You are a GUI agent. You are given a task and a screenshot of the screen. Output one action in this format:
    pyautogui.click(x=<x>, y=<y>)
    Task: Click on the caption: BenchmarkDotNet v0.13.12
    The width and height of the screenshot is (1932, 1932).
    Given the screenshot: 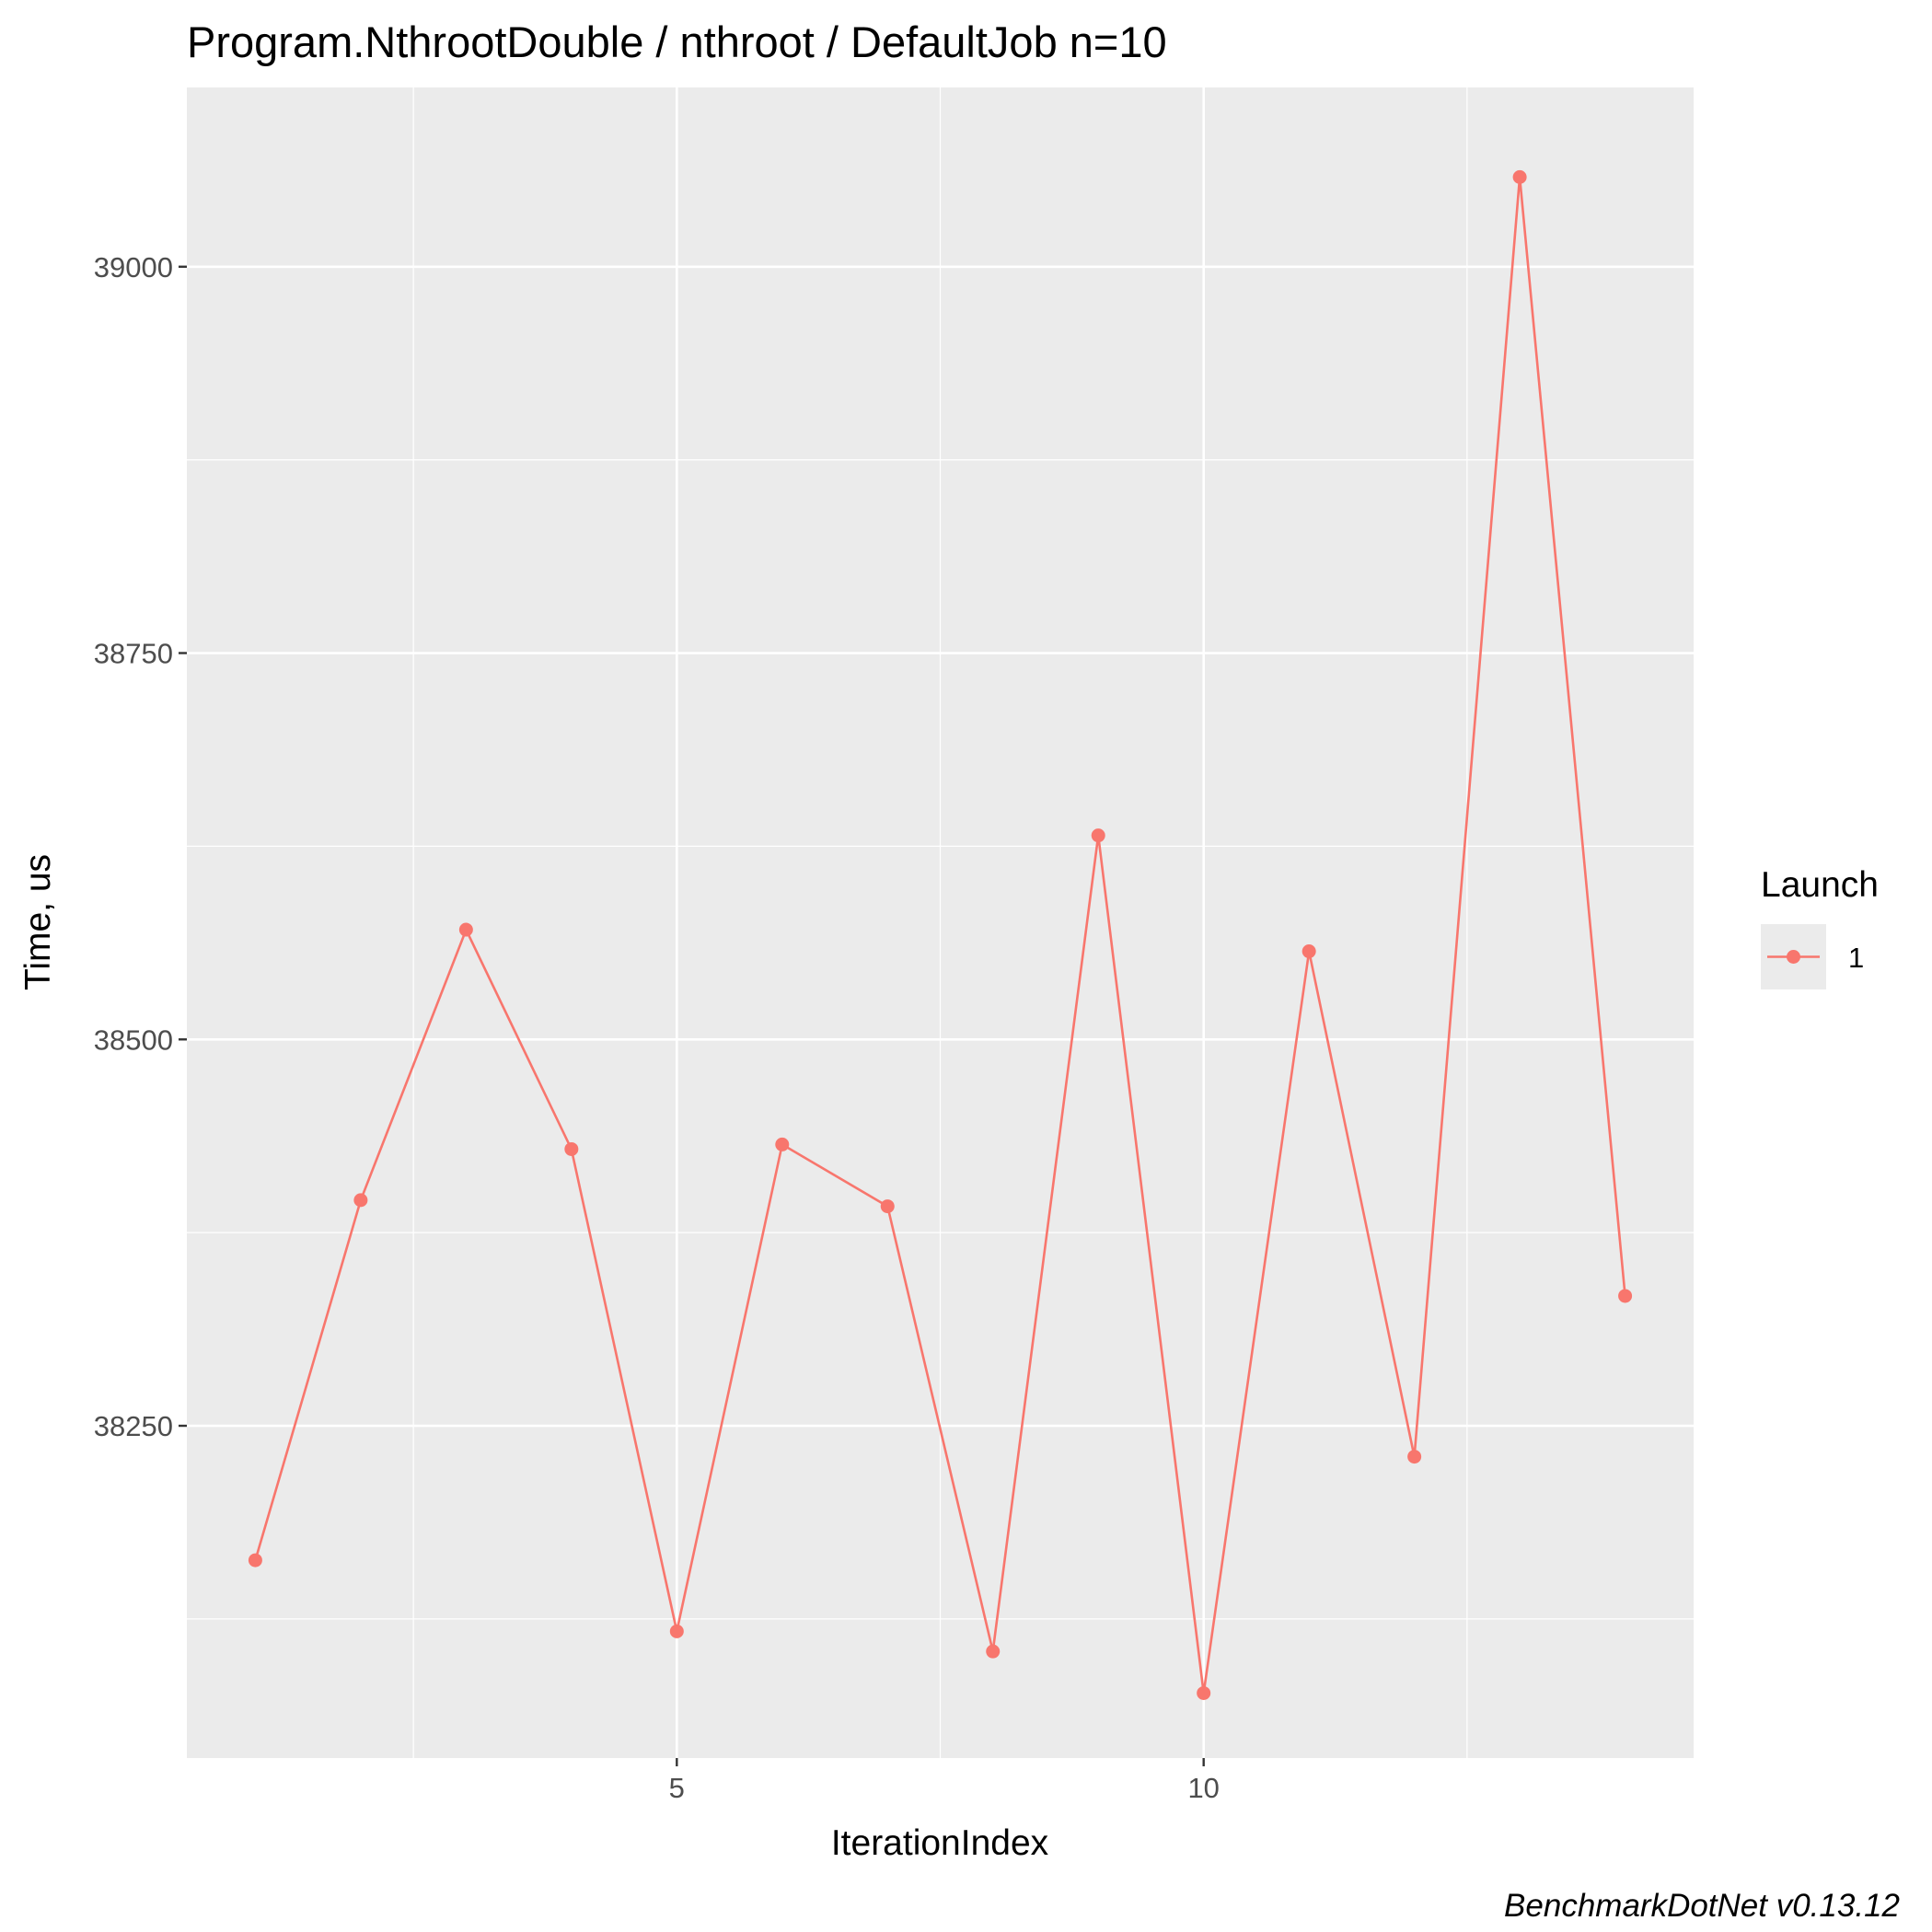 What is the action you would take?
    pyautogui.click(x=1702, y=1906)
    